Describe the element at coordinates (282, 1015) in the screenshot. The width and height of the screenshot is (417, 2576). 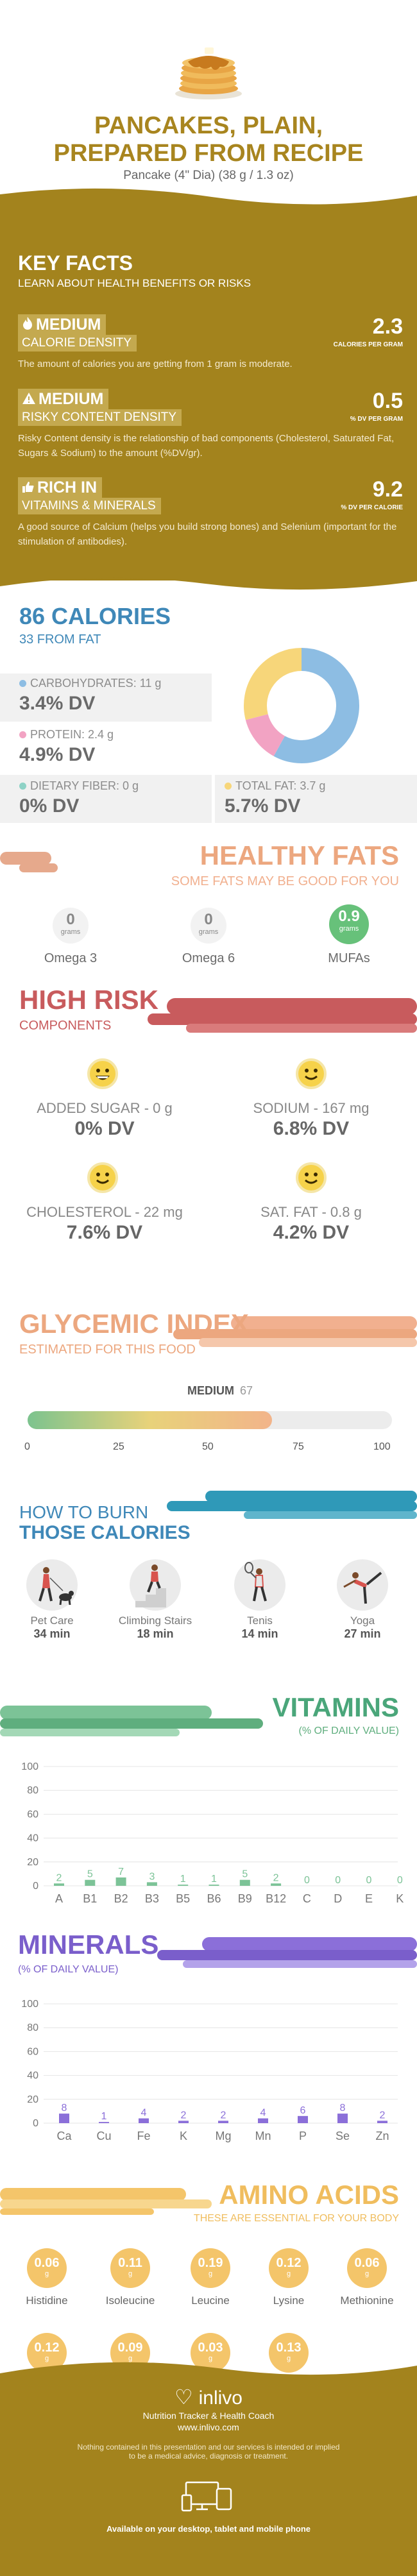
I see `high-risk-decoration` at that location.